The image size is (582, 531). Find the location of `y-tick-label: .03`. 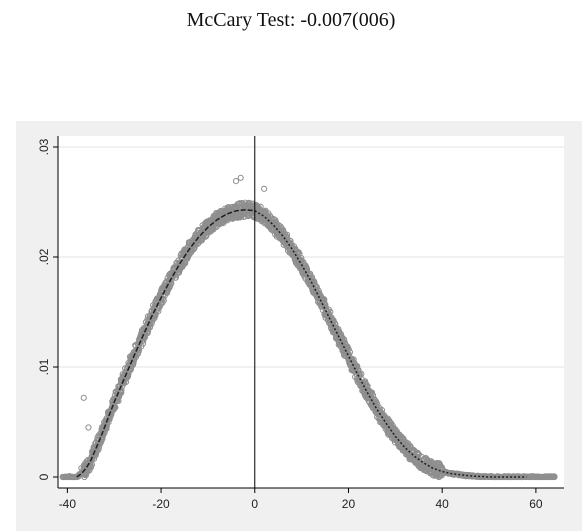

y-tick-label: .03 is located at coordinates (44, 146).